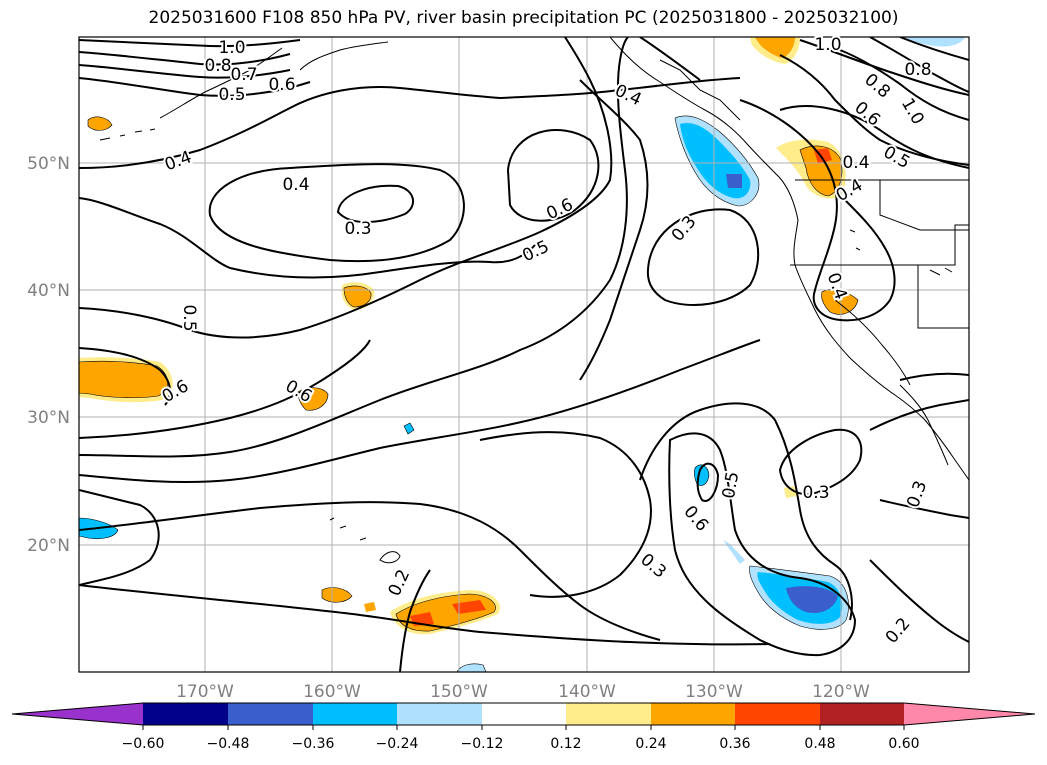 The image size is (1047, 765). I want to click on contour-0-5-south, so click(762, 544).